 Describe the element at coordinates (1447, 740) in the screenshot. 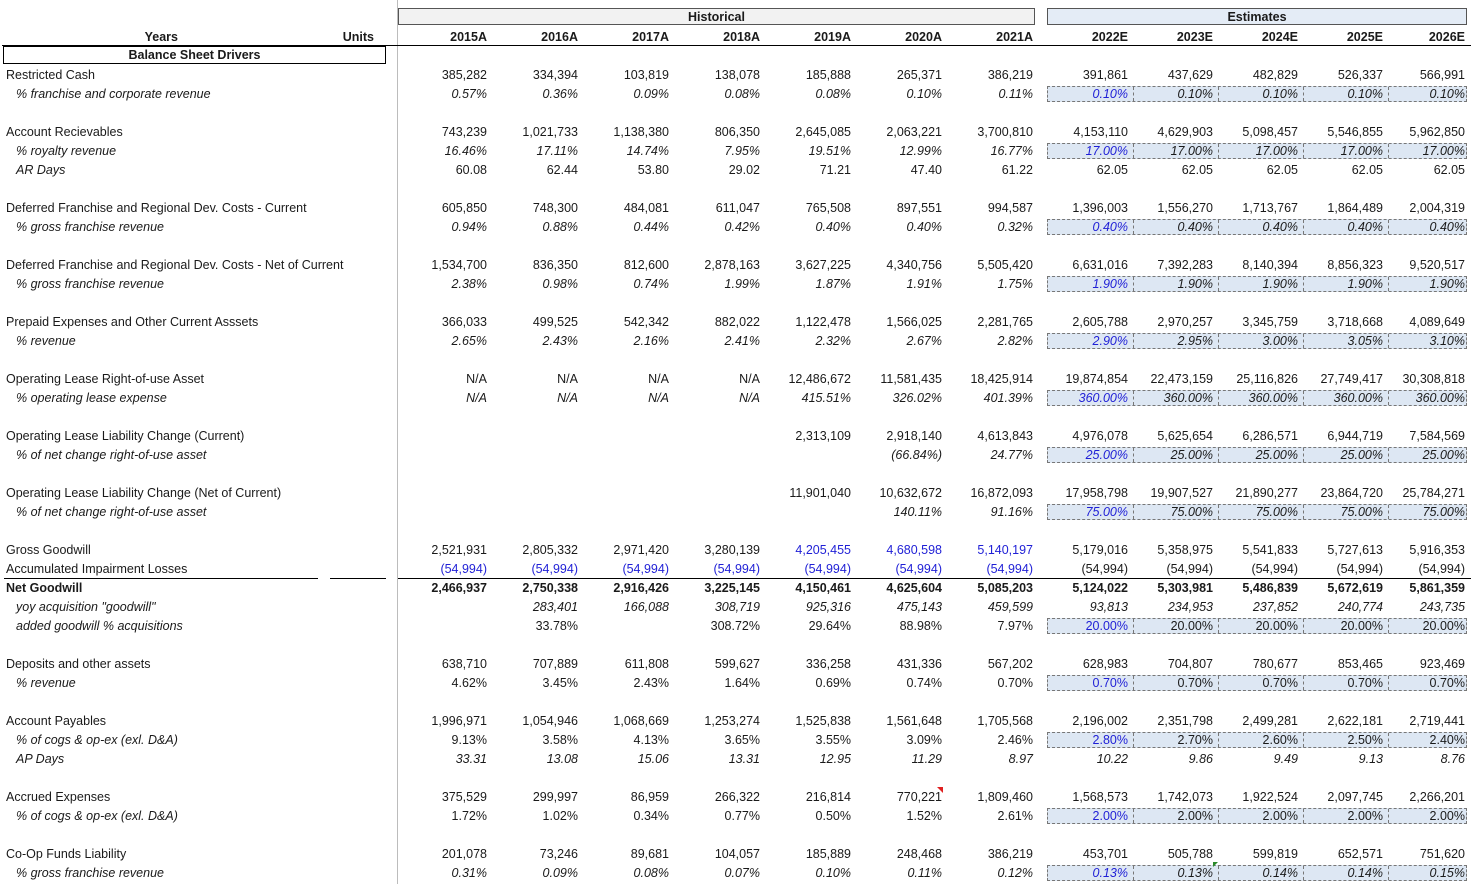

I see `cell-2026E: 2.40%` at that location.